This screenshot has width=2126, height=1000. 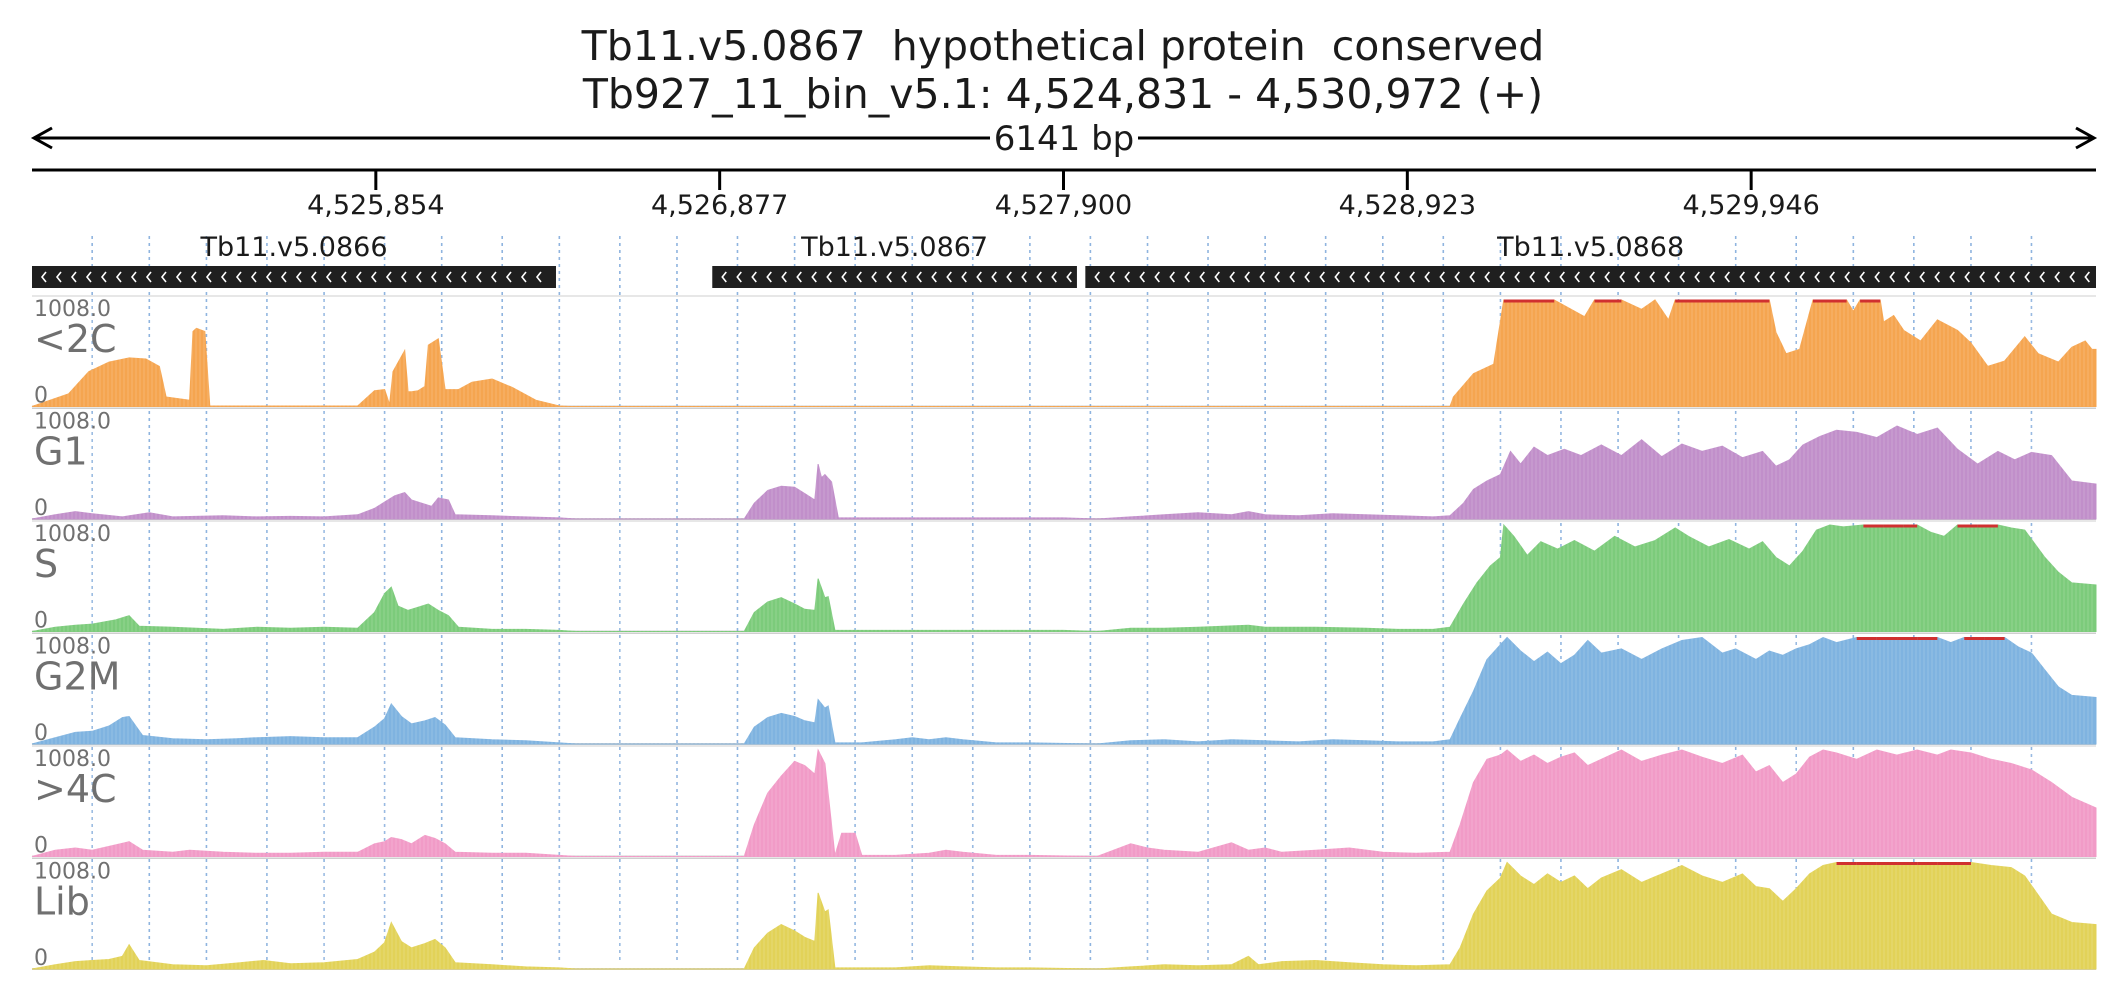 What do you see at coordinates (1407, 205) in the screenshot?
I see `axis-tick-label: 4,528,923` at bounding box center [1407, 205].